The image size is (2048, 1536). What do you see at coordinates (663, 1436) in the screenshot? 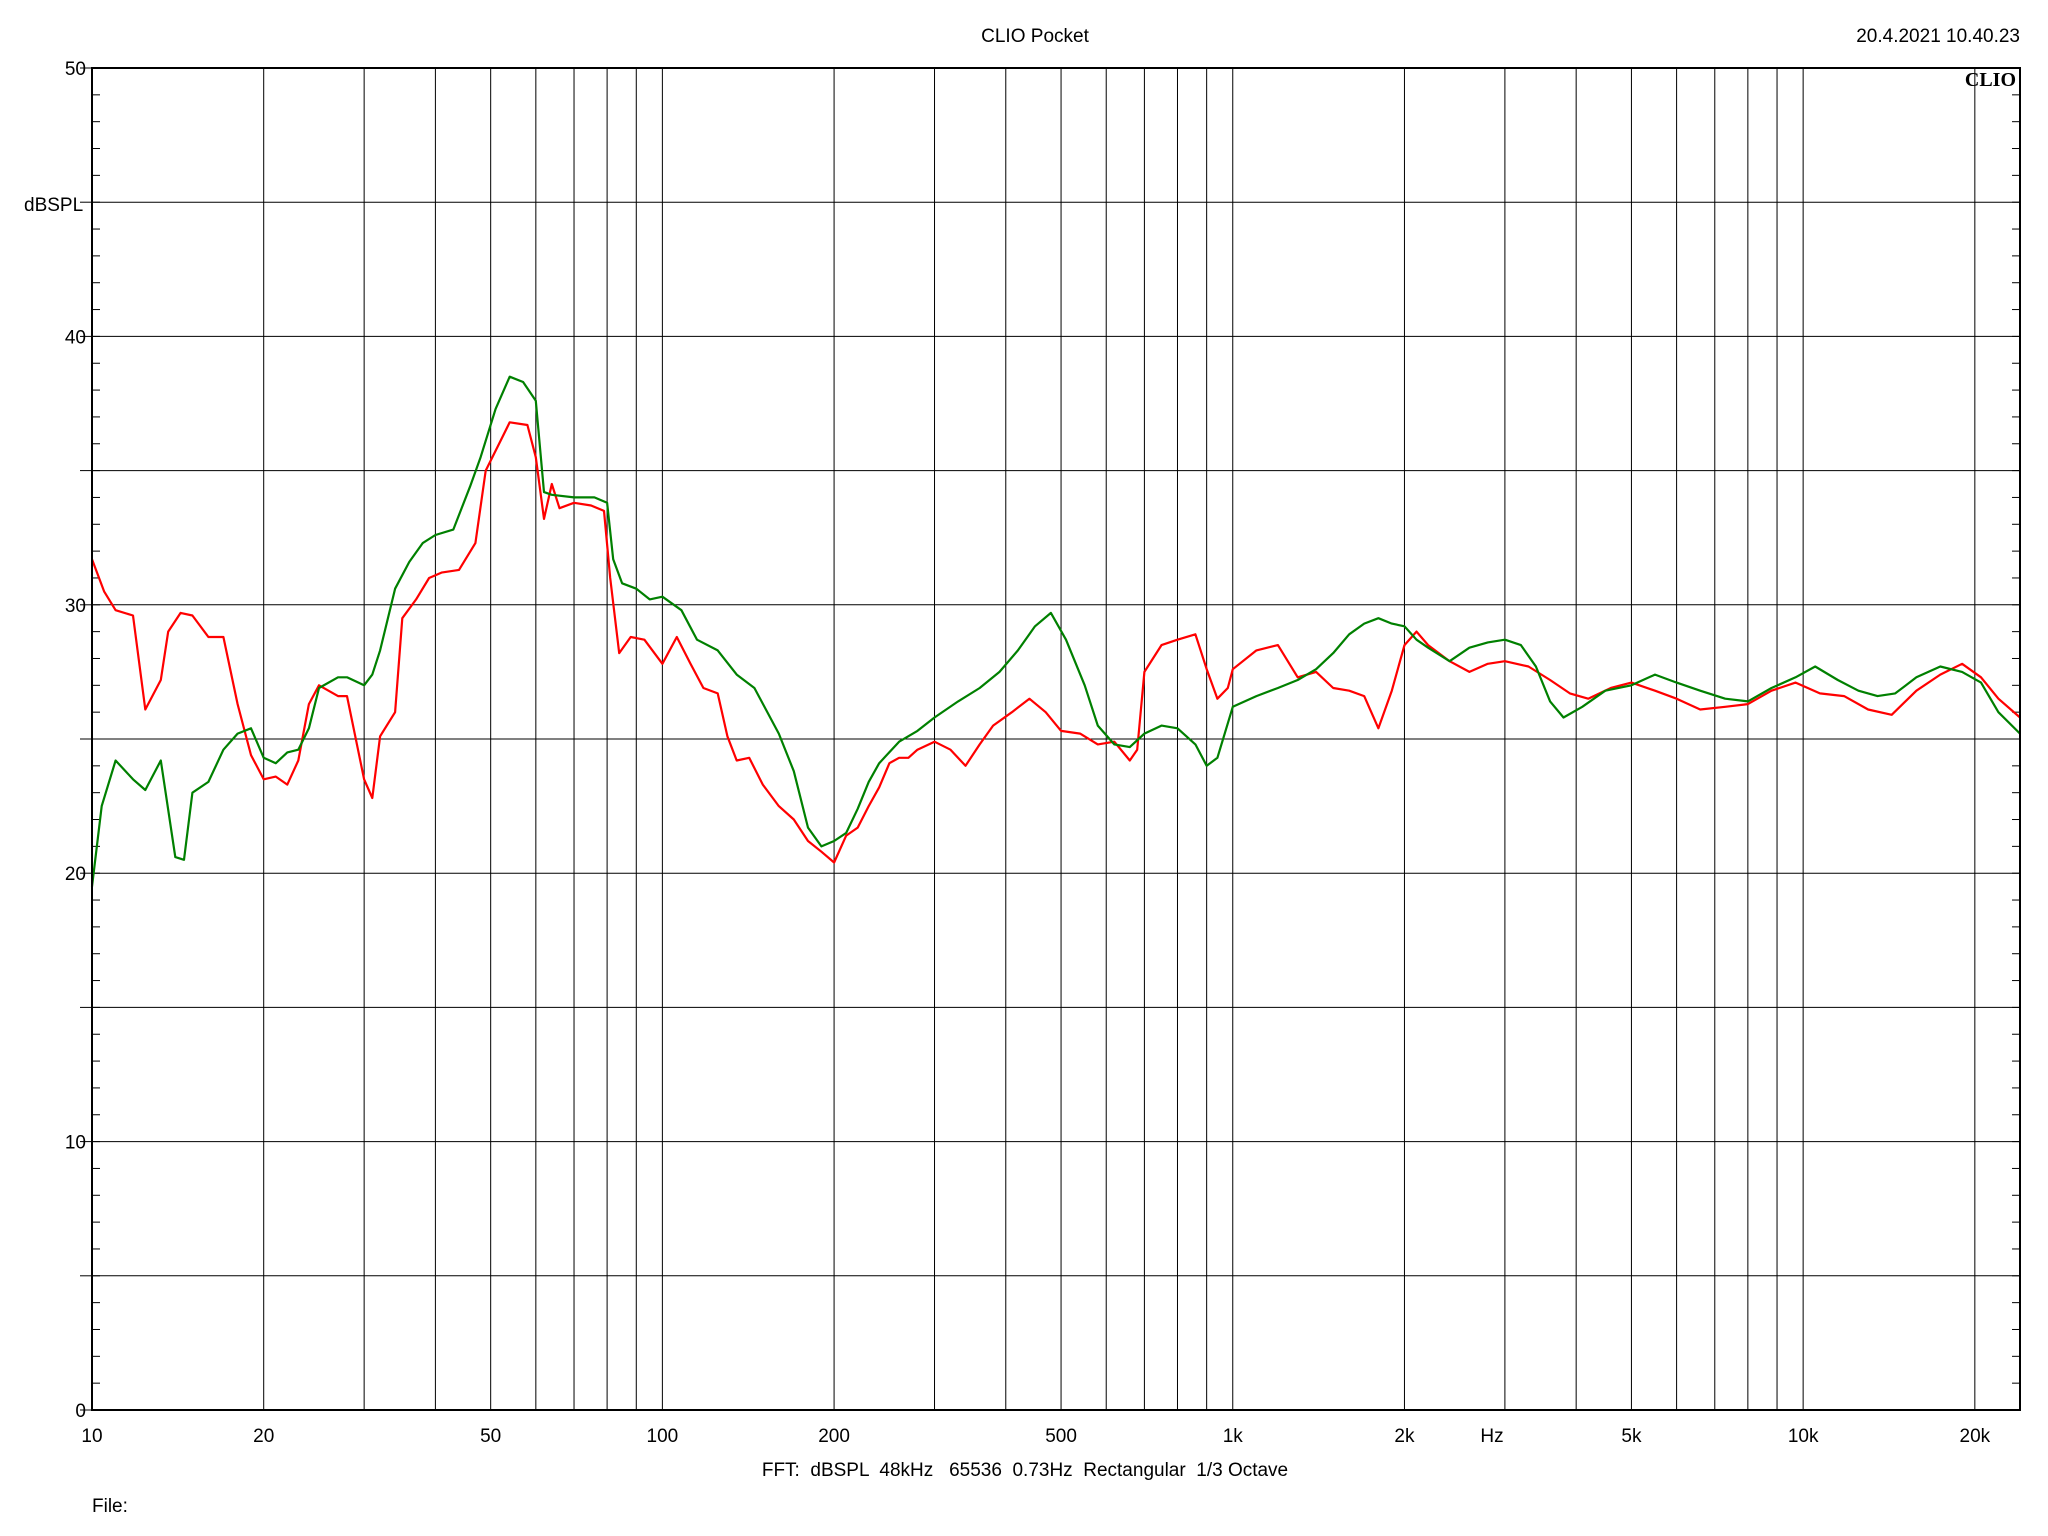
I see `x-tick-label: 100` at bounding box center [663, 1436].